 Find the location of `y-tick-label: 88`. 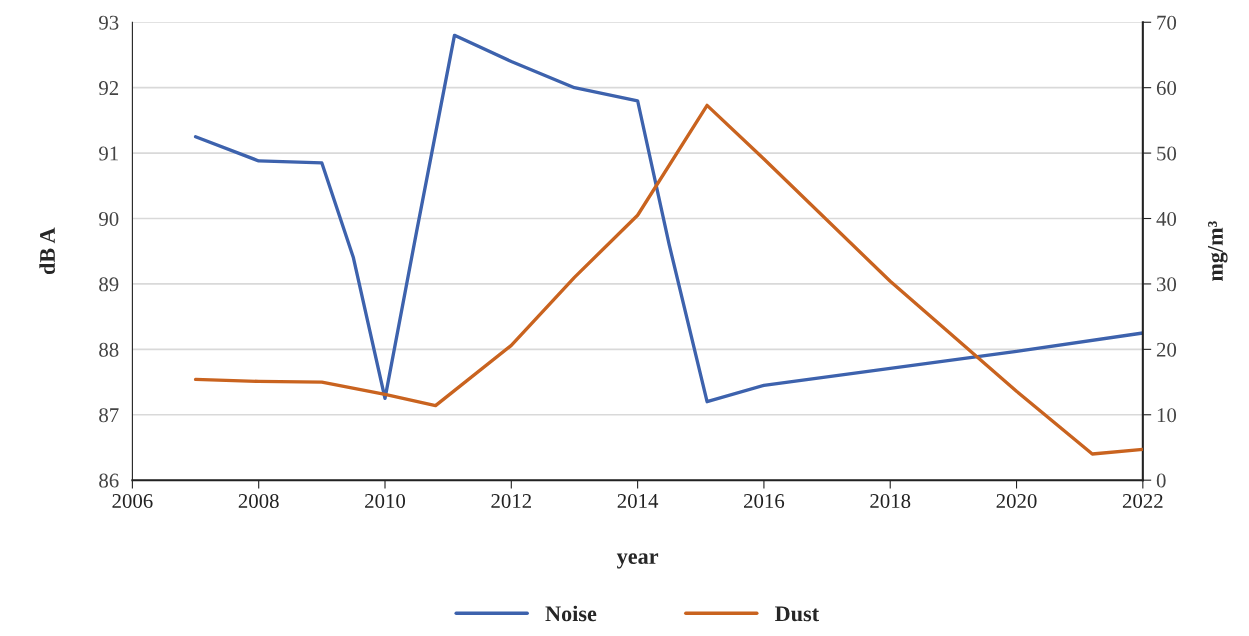

y-tick-label: 88 is located at coordinates (109, 349).